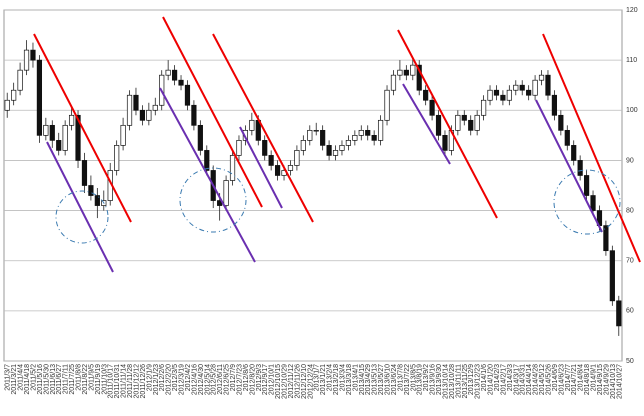  I want to click on x-tick-label: 2014/5/12, so click(542, 379).